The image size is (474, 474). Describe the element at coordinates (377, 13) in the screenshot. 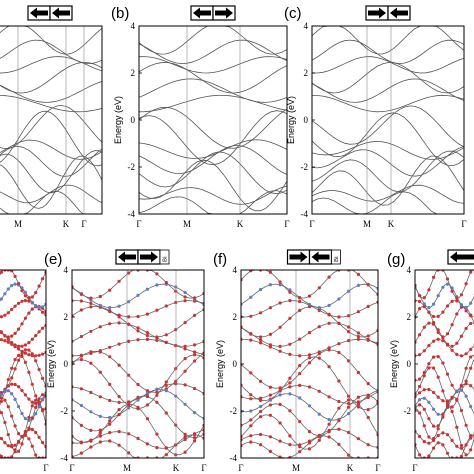

I see `arrow-shape` at that location.